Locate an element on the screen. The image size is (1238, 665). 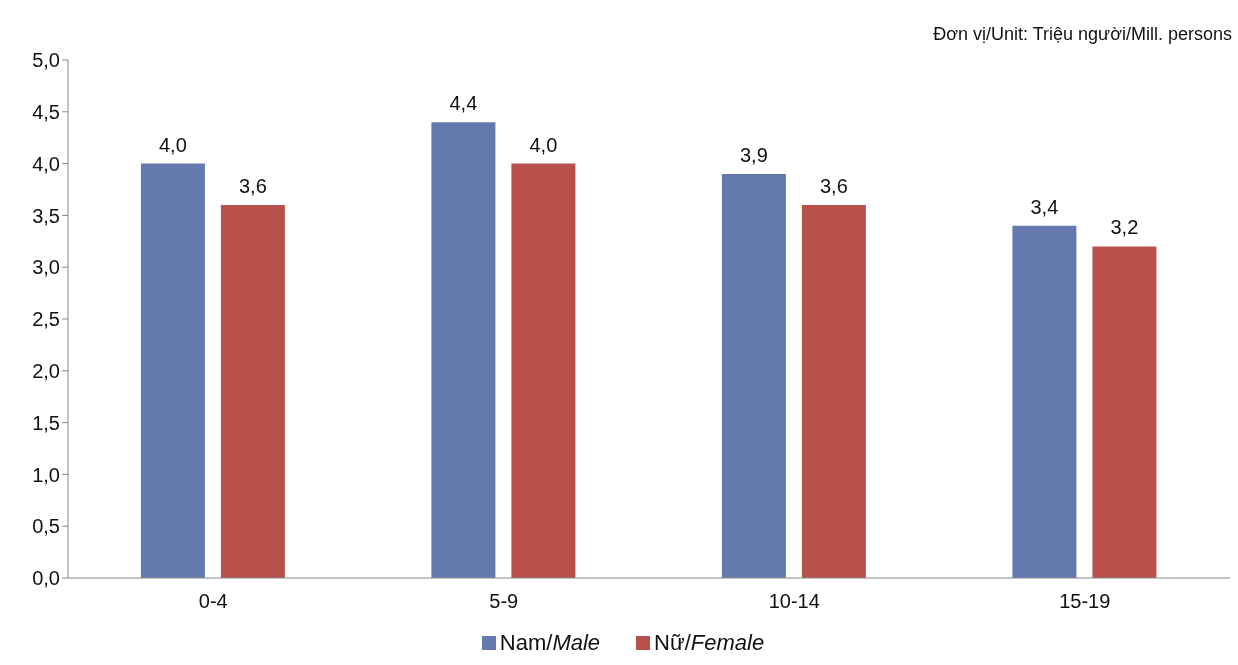
data-label: 3,9 is located at coordinates (754, 154).